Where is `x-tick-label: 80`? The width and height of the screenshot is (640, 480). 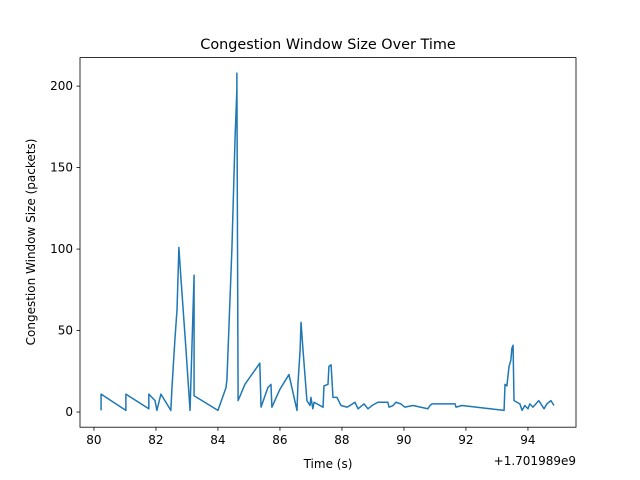
x-tick-label: 80 is located at coordinates (93, 440).